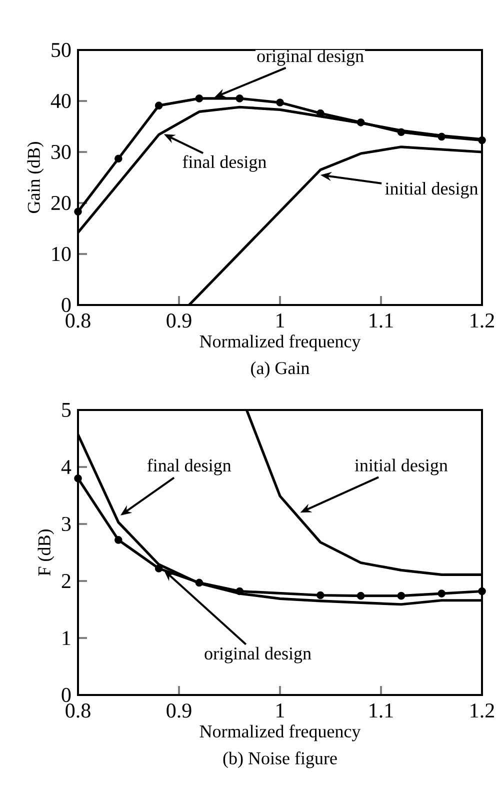 This screenshot has width=501, height=795. Describe the element at coordinates (61, 254) in the screenshot. I see `y-tick-label: 10` at that location.